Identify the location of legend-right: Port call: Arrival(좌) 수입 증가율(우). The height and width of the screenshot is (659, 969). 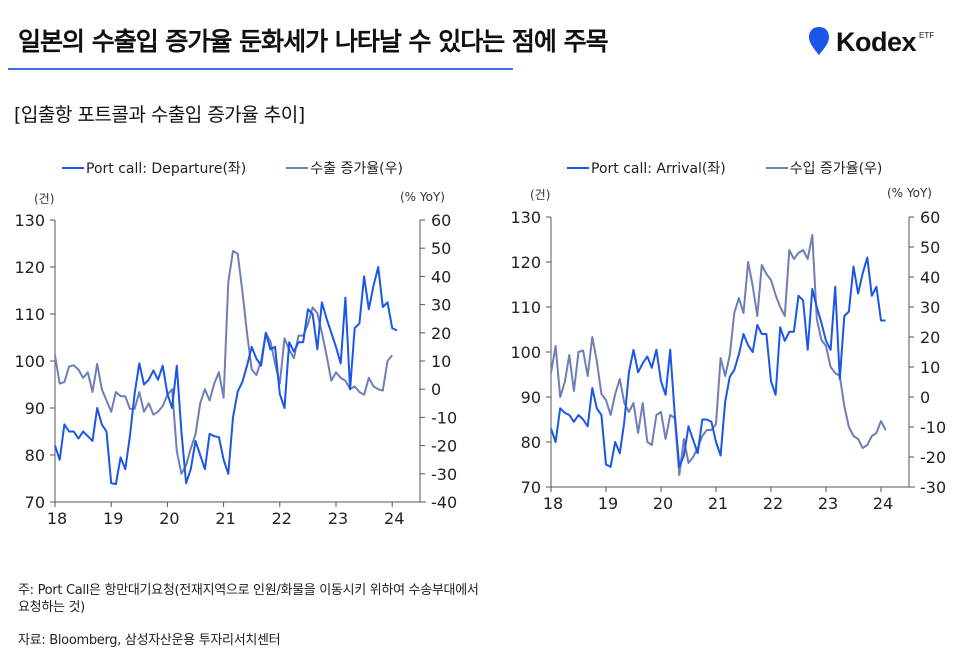
(724, 168).